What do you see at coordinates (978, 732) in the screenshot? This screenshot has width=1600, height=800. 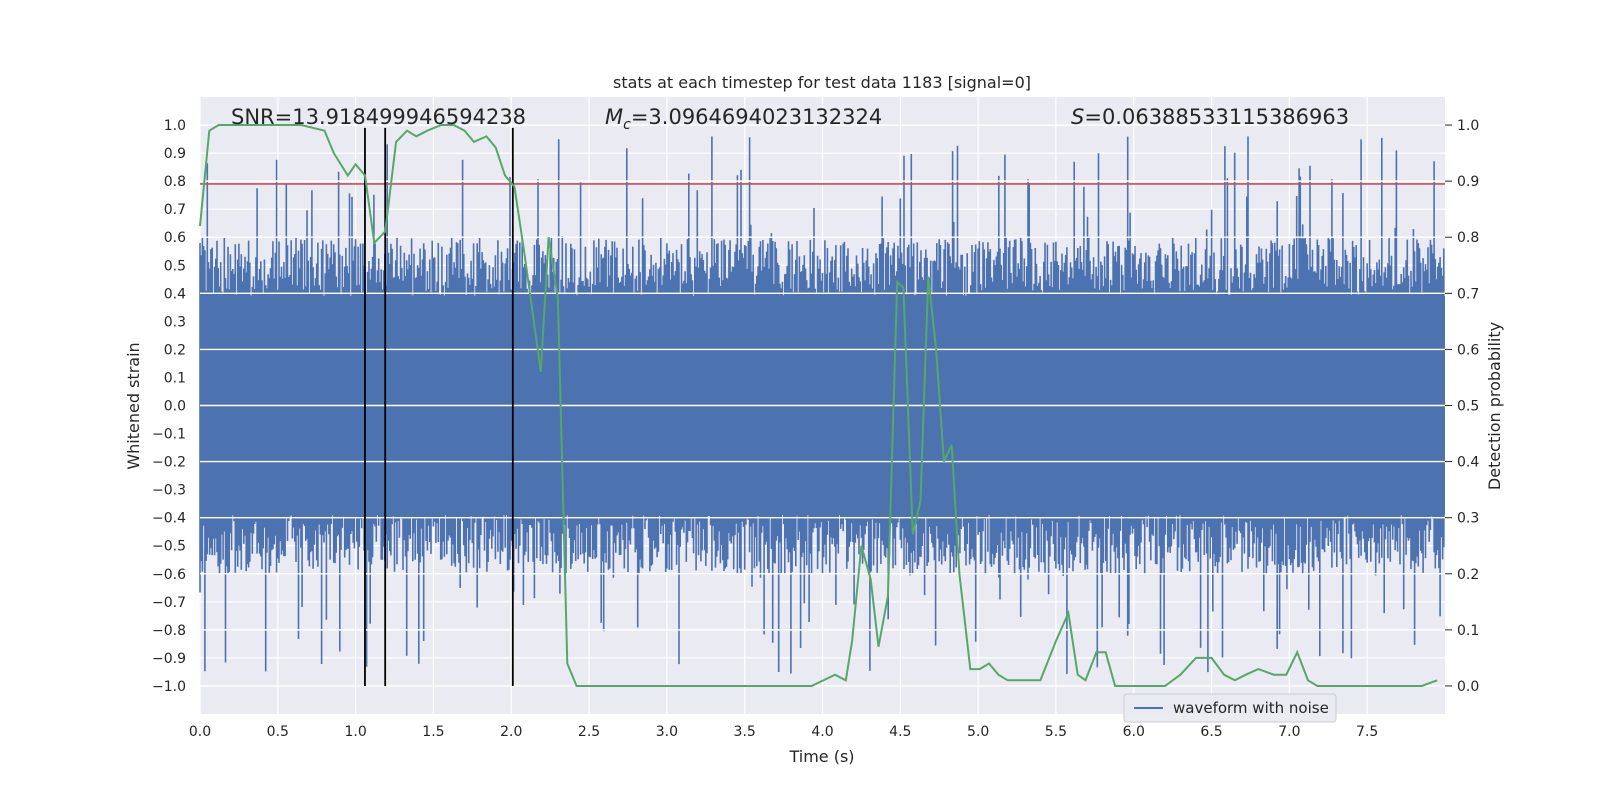 I see `x-tick-label: 5.0` at bounding box center [978, 732].